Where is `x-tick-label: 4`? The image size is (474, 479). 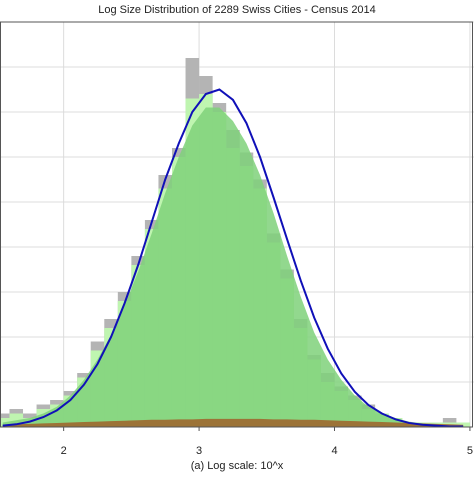 x-tick-label: 4 is located at coordinates (334, 451).